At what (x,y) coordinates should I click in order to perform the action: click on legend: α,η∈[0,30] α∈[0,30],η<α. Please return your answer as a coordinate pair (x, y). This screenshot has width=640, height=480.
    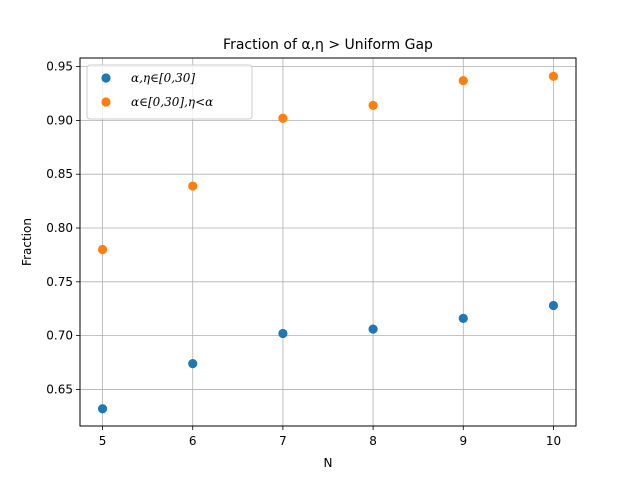
    Looking at the image, I should click on (169, 92).